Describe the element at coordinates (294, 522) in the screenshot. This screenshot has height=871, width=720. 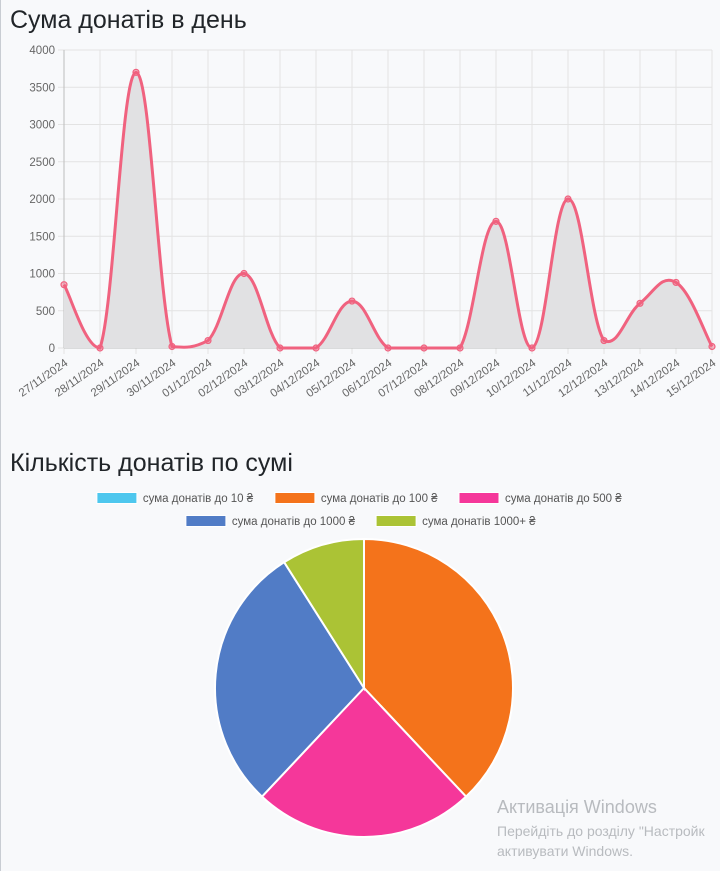
I see `legend-label: сума донатів до 1000 ₴` at that location.